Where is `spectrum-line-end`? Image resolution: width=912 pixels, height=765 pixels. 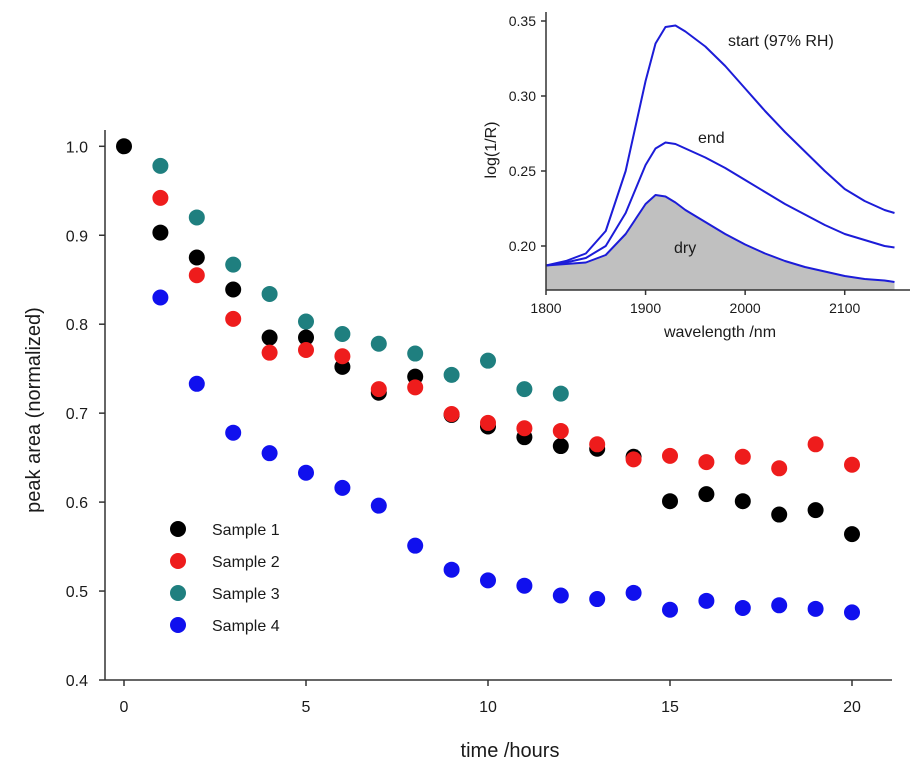 spectrum-line-end is located at coordinates (720, 204).